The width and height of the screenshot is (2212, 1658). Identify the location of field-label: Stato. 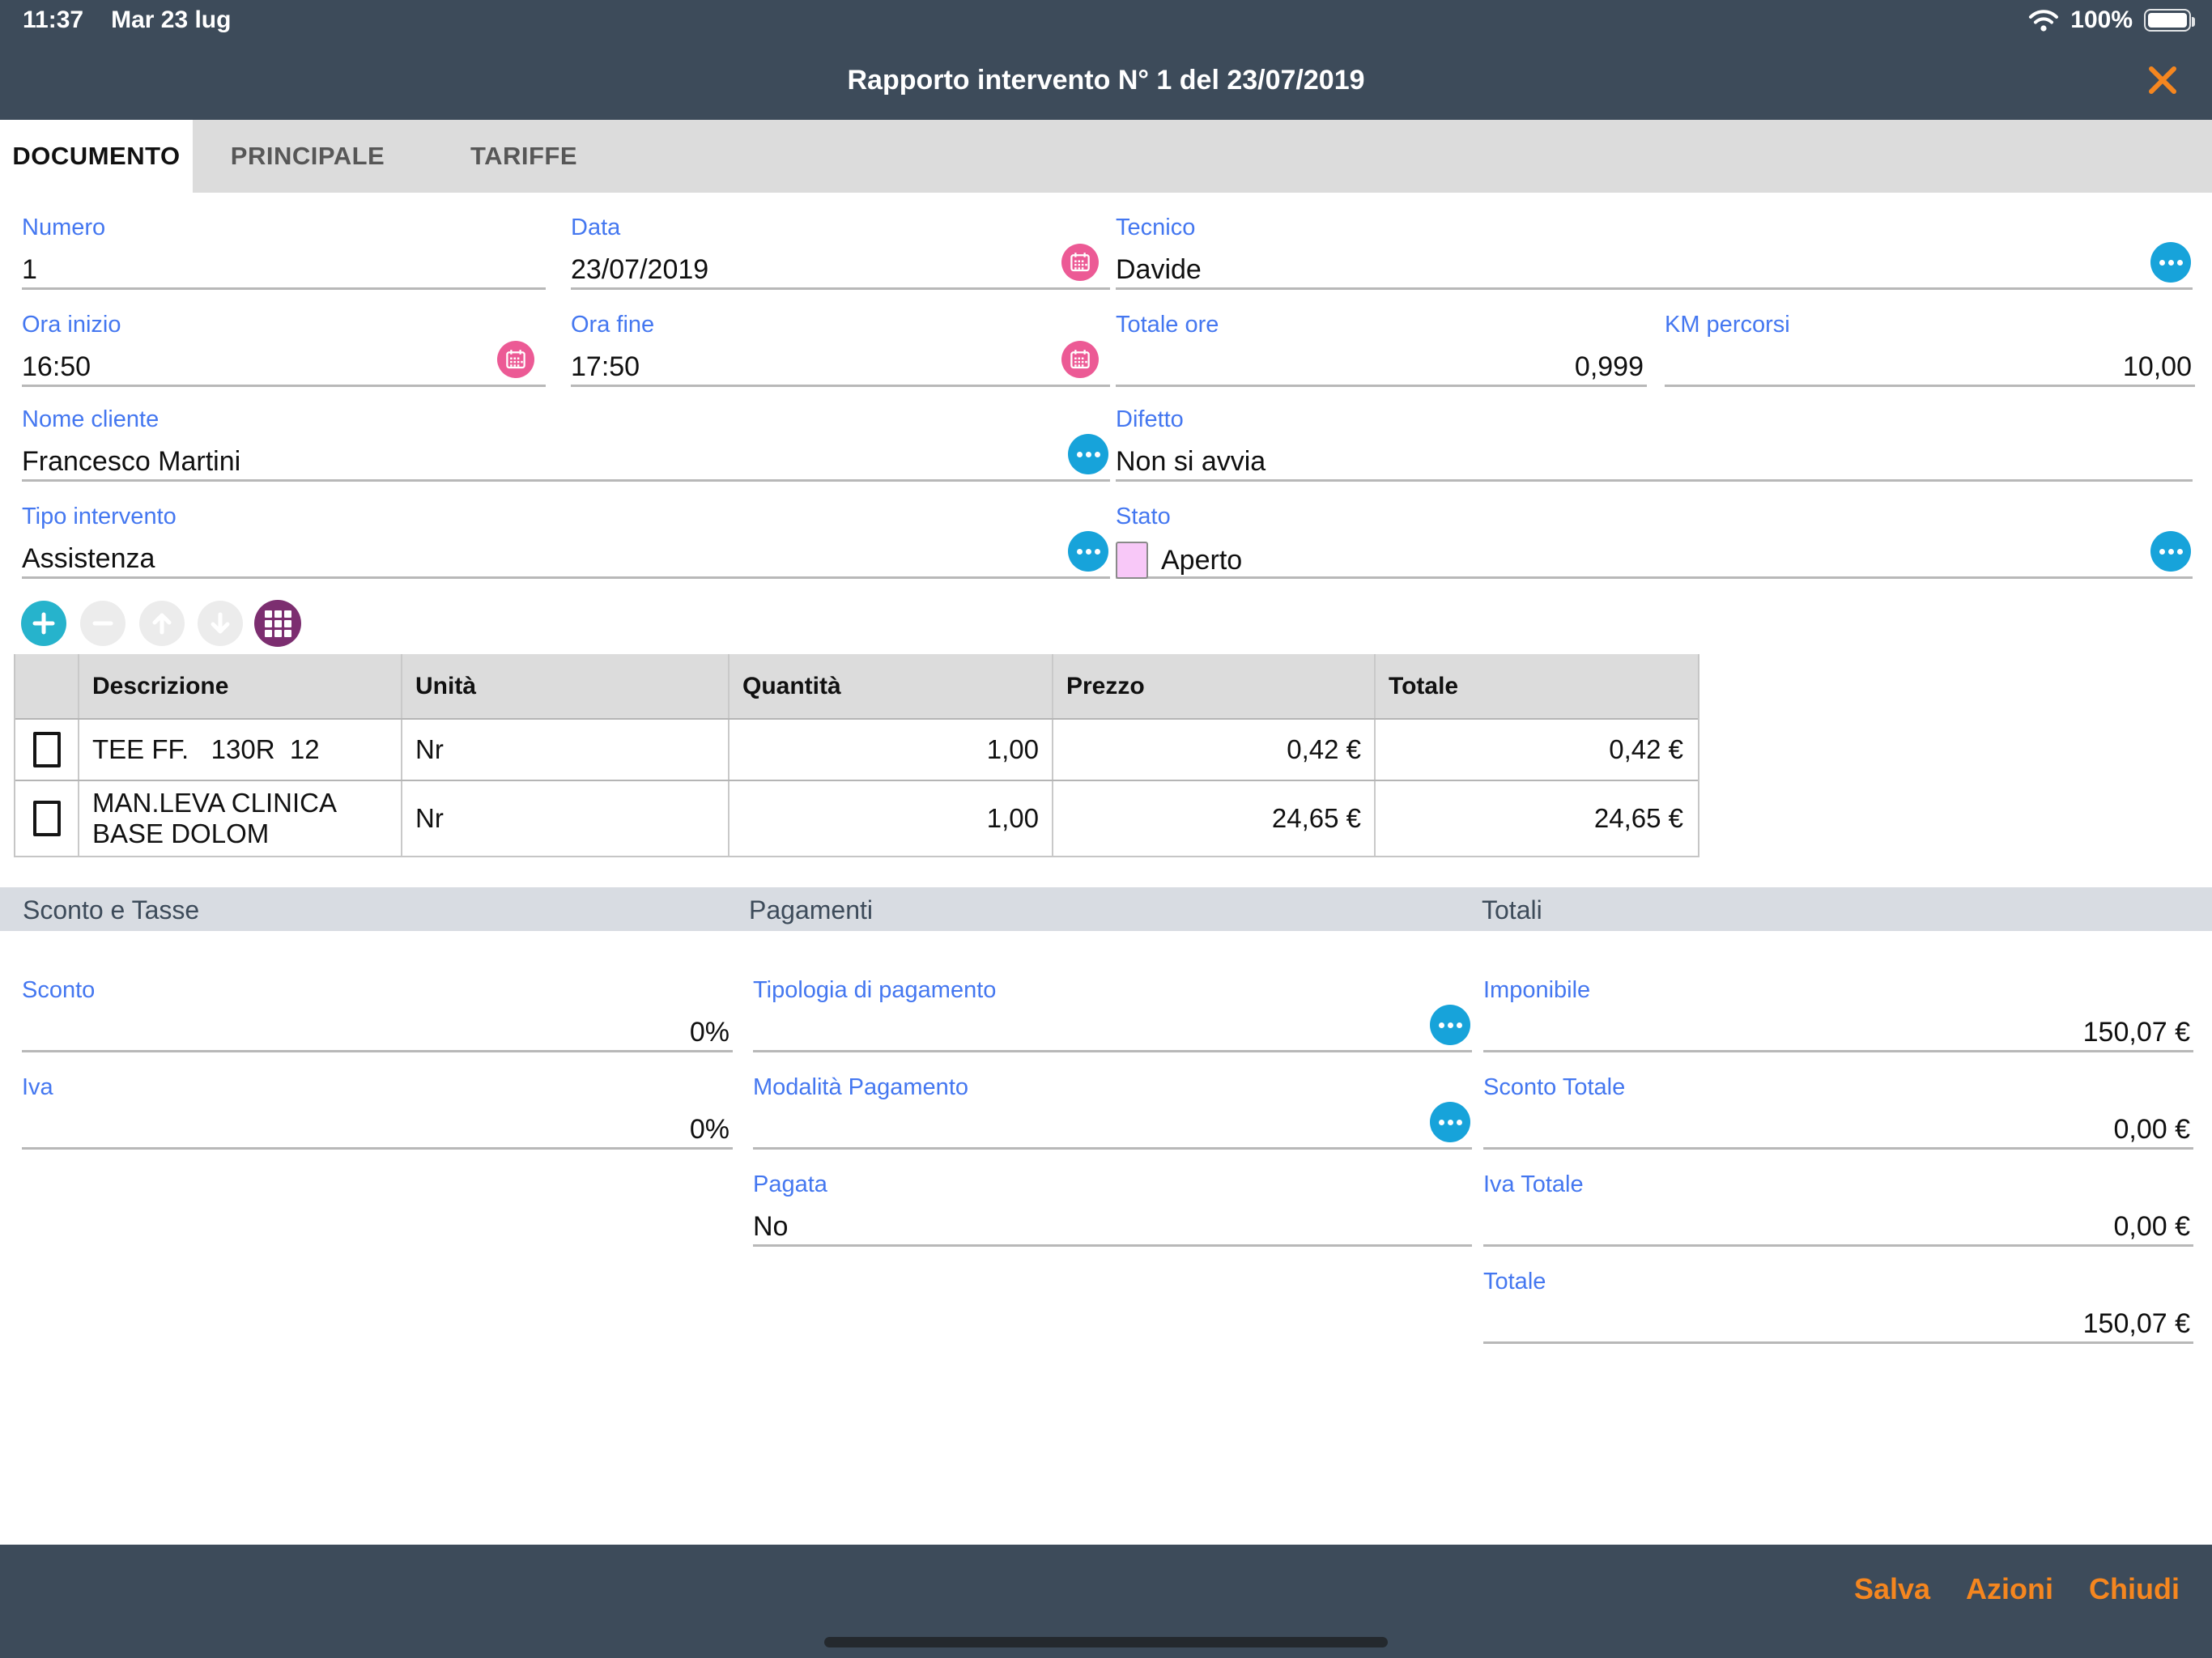
(1144, 516).